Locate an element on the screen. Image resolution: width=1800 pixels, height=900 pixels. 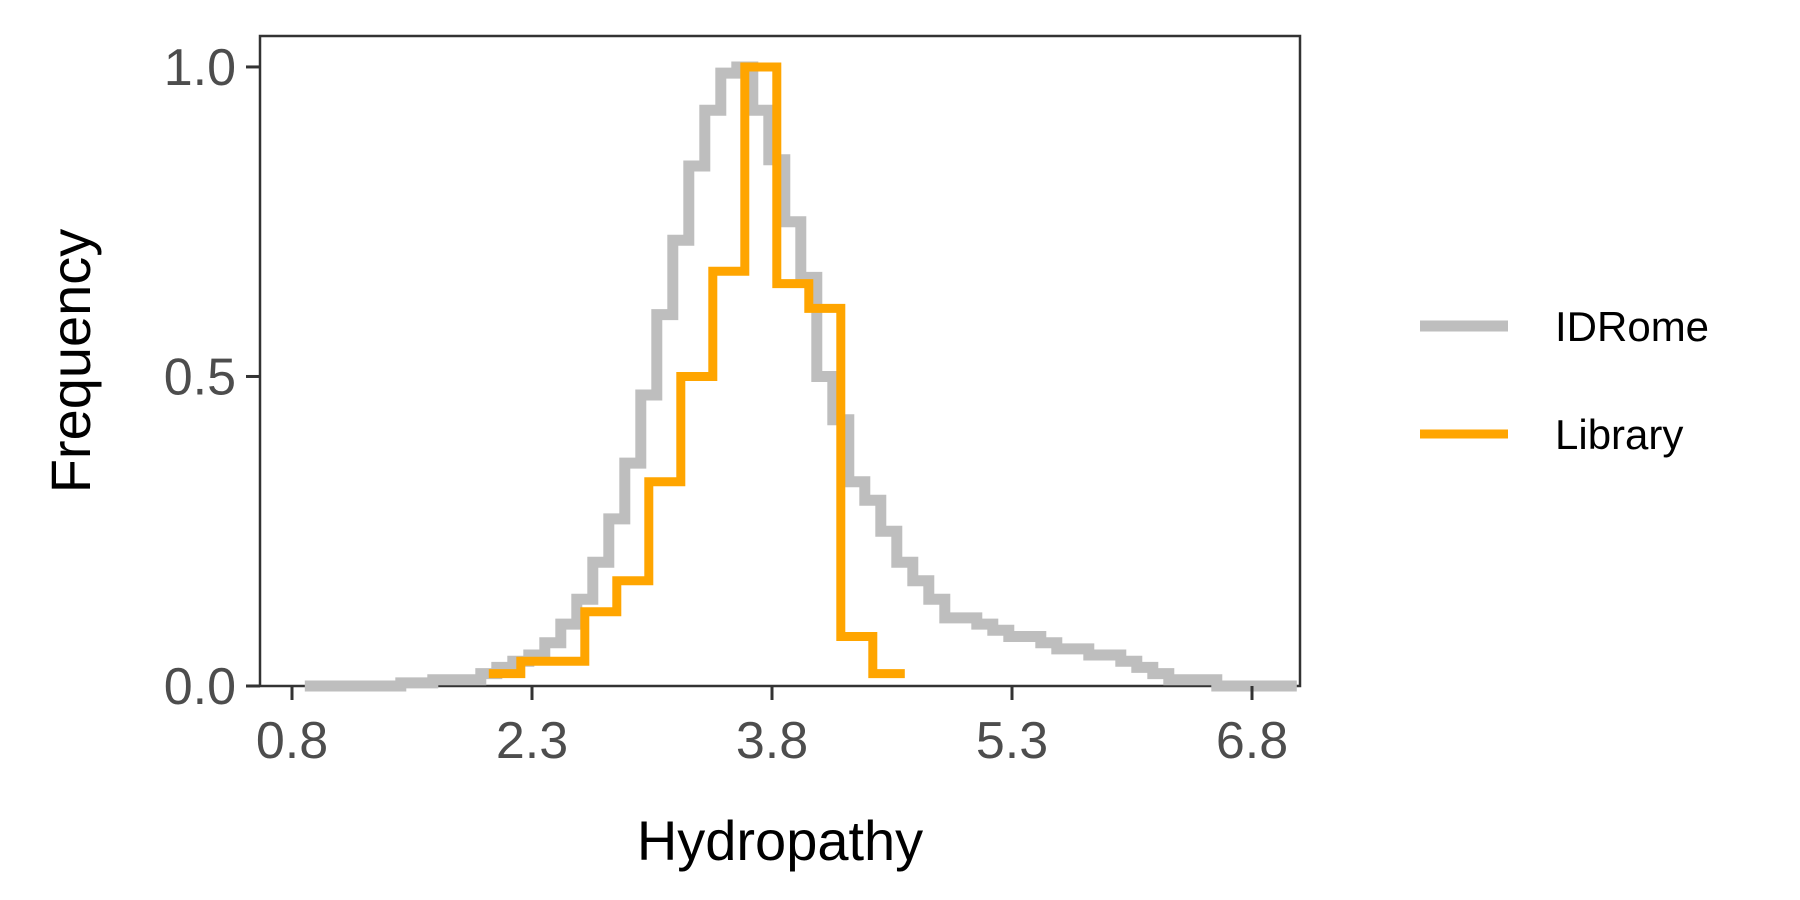
x-tick-label: 5.3 is located at coordinates (1012, 741).